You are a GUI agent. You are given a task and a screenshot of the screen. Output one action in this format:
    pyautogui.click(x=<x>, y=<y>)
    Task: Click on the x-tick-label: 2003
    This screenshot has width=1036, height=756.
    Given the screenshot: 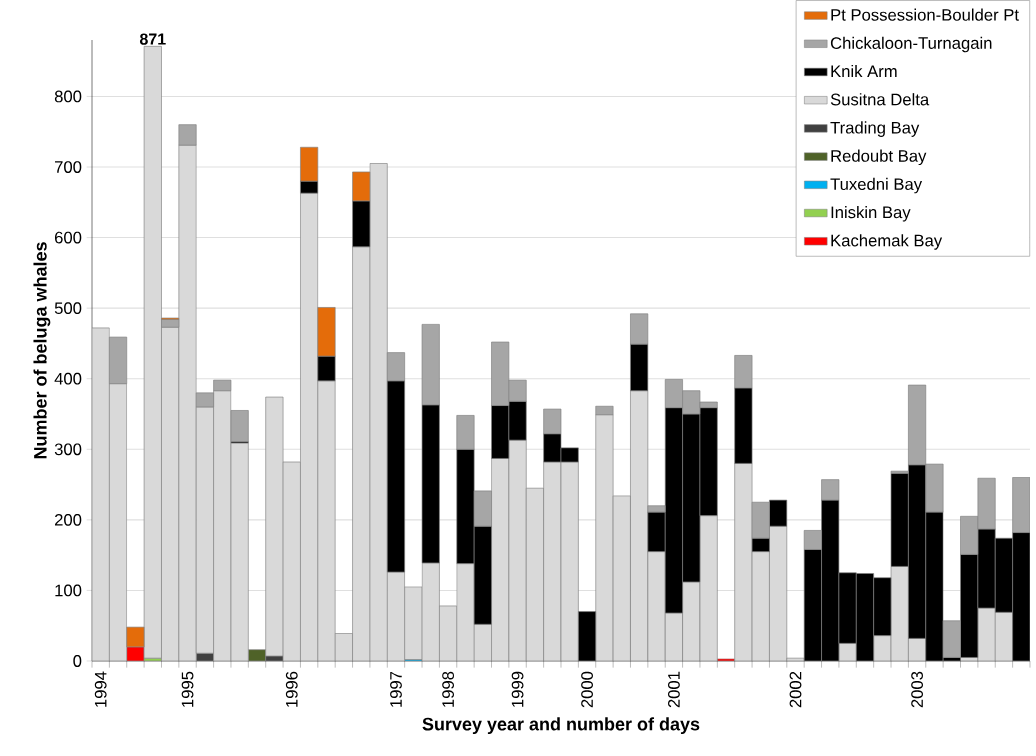 What is the action you would take?
    pyautogui.click(x=917, y=689)
    